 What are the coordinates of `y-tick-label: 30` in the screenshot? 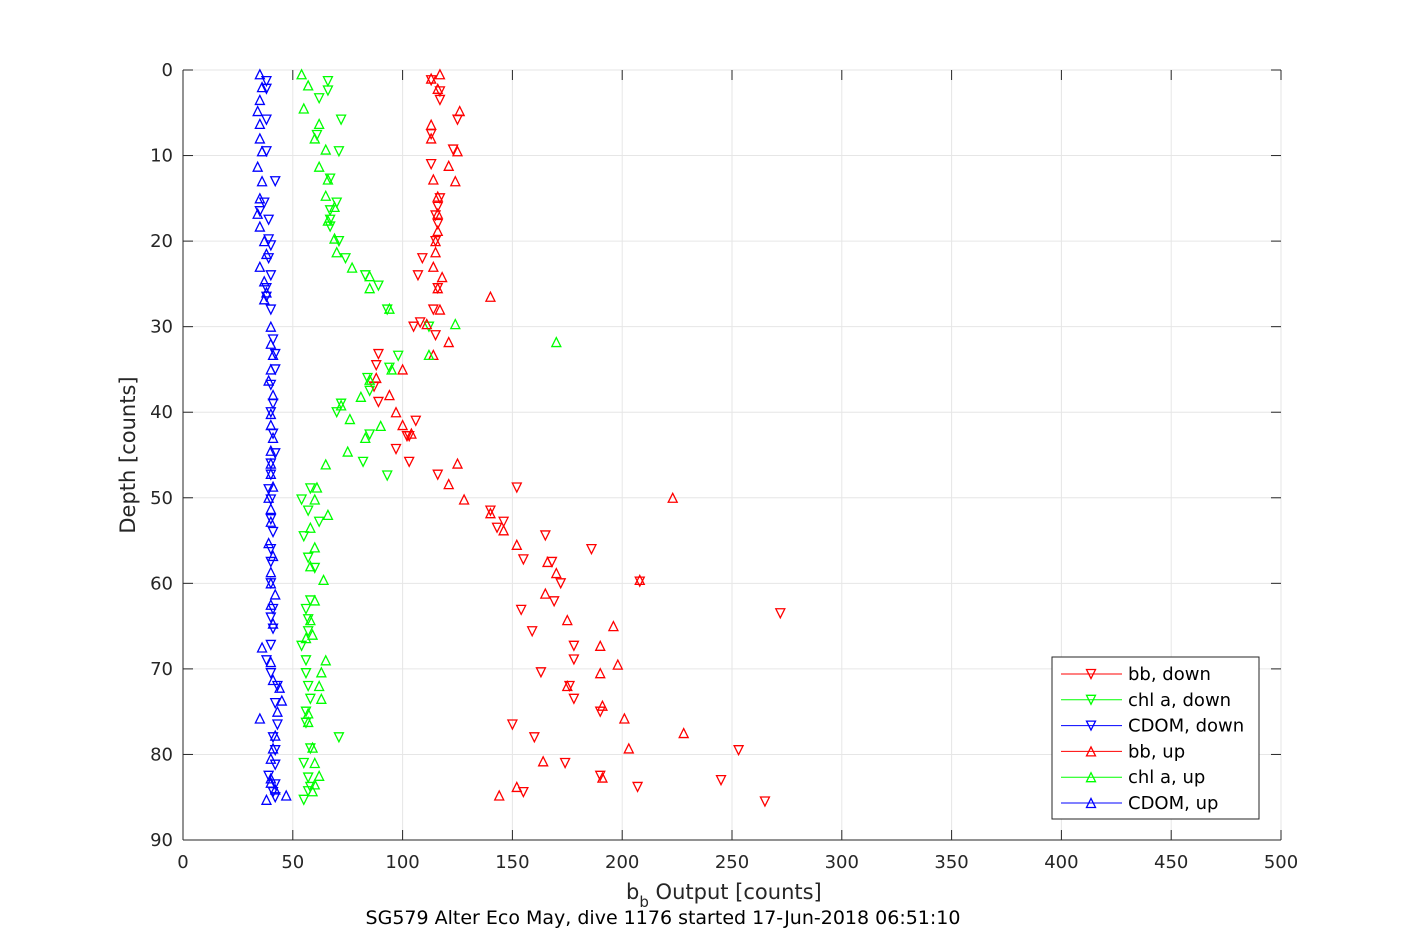 It's located at (161, 327).